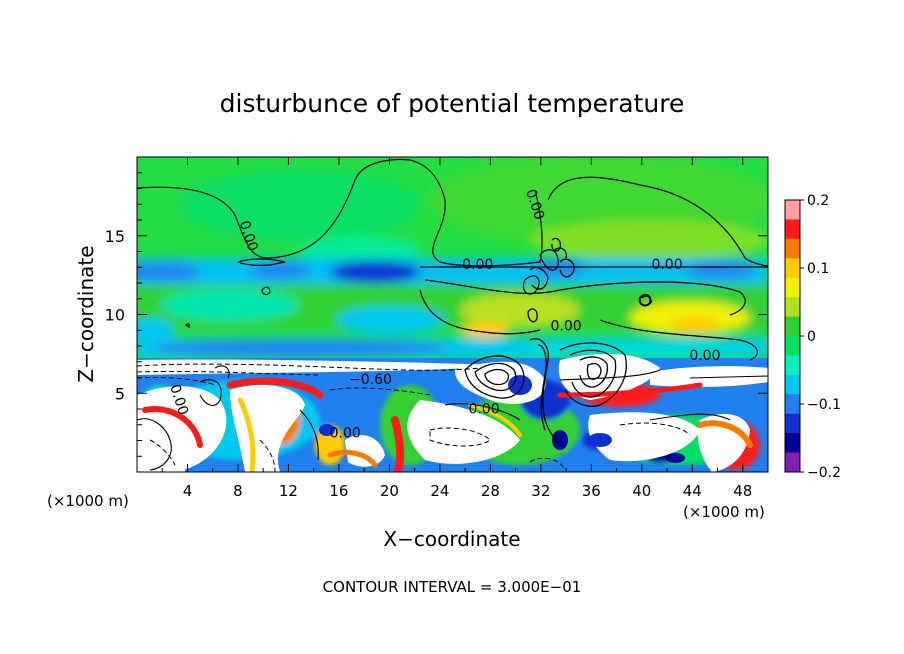 The height and width of the screenshot is (654, 904). Describe the element at coordinates (86, 313) in the screenshot. I see `y-axis-label: Z−coordinate` at that location.